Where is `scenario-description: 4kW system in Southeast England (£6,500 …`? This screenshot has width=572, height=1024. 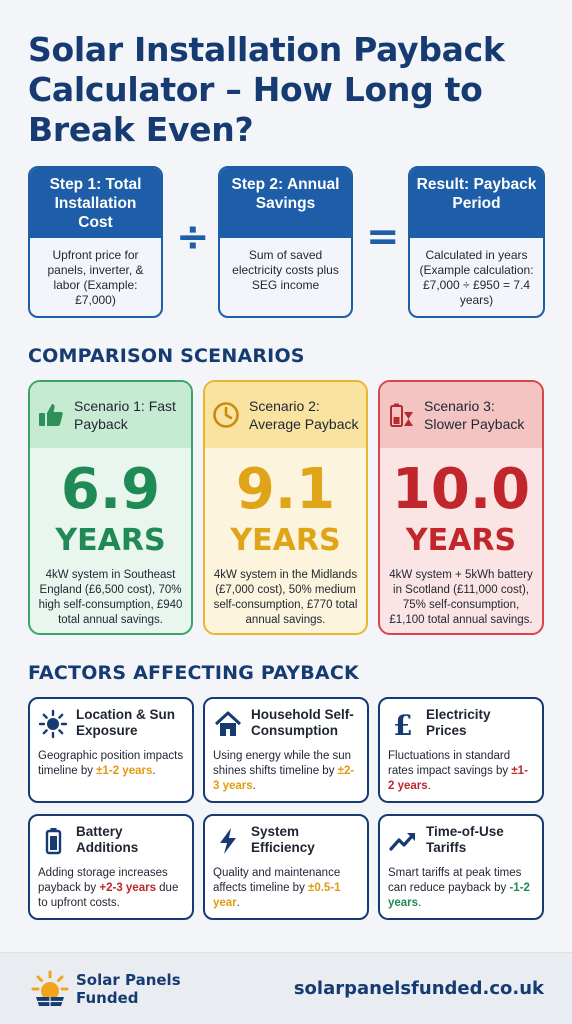 scenario-description: 4kW system in Southeast England (£6,500 … is located at coordinates (110, 597).